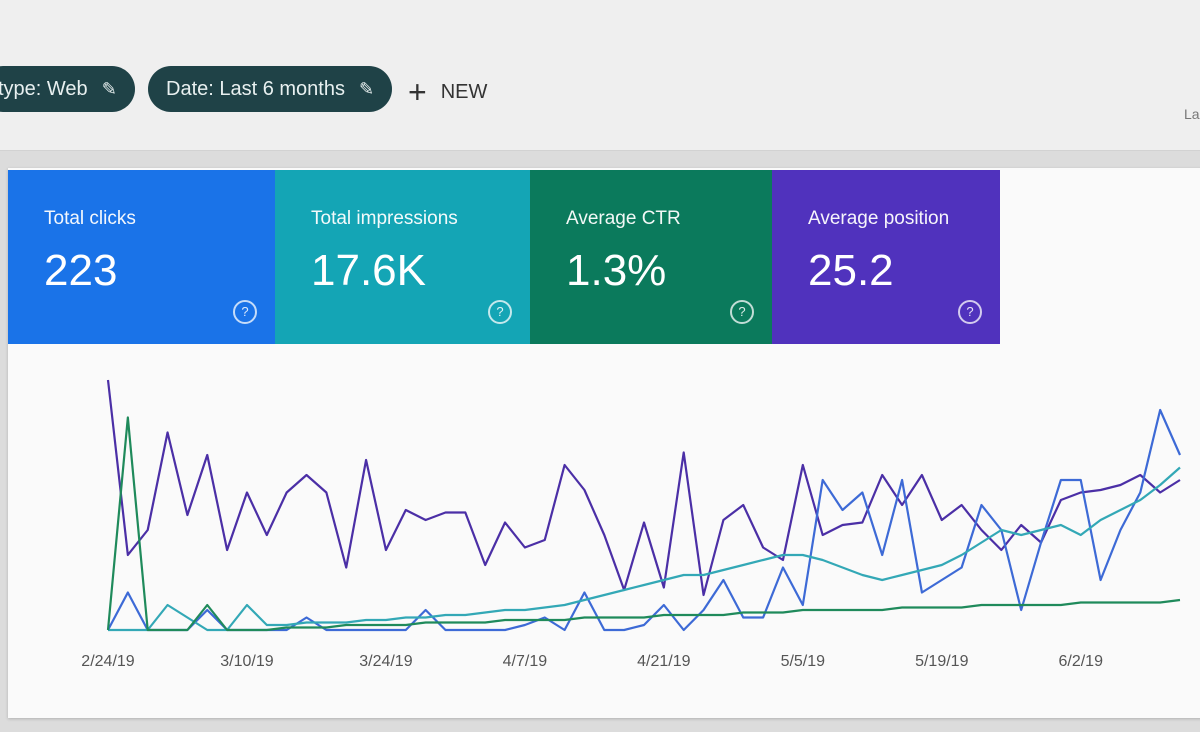 Image resolution: width=1200 pixels, height=732 pixels. I want to click on x-tick-label: 2/24/19, so click(107, 661).